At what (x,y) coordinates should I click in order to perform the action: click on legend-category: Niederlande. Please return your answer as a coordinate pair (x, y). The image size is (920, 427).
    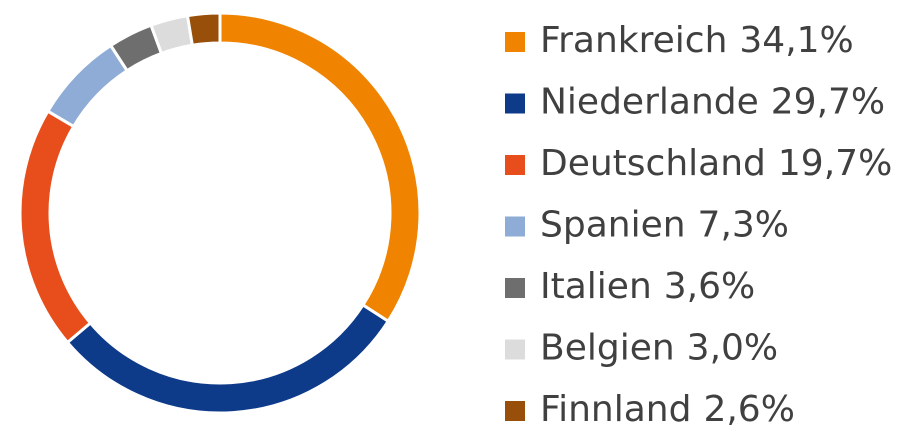
    Looking at the image, I should click on (649, 102).